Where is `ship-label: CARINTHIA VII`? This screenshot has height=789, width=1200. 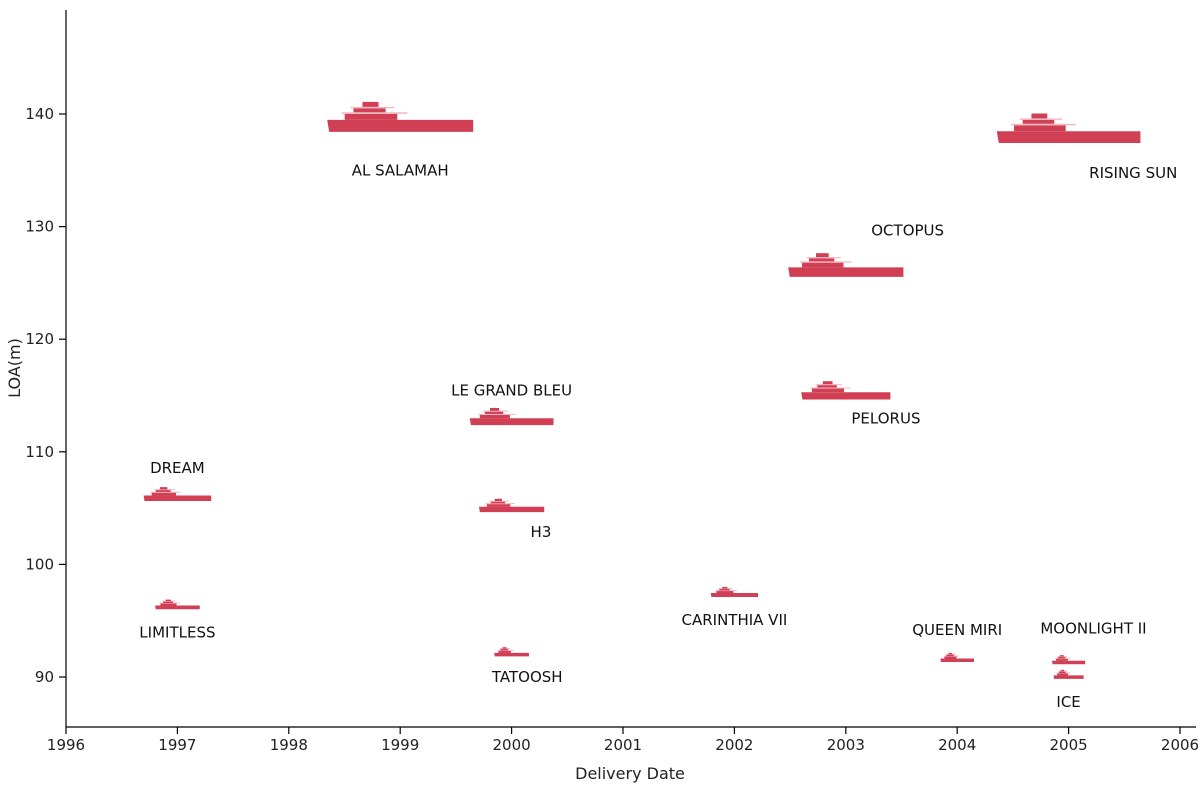 ship-label: CARINTHIA VII is located at coordinates (734, 620).